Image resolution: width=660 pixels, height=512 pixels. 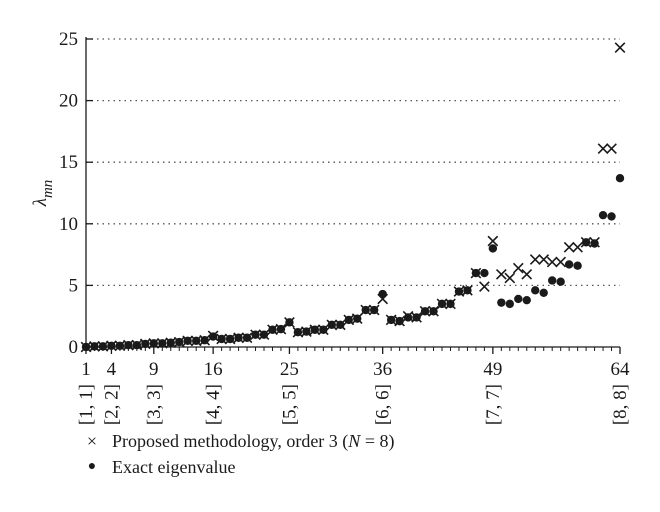 I want to click on x-marker-icon: ×, so click(x=92, y=441).